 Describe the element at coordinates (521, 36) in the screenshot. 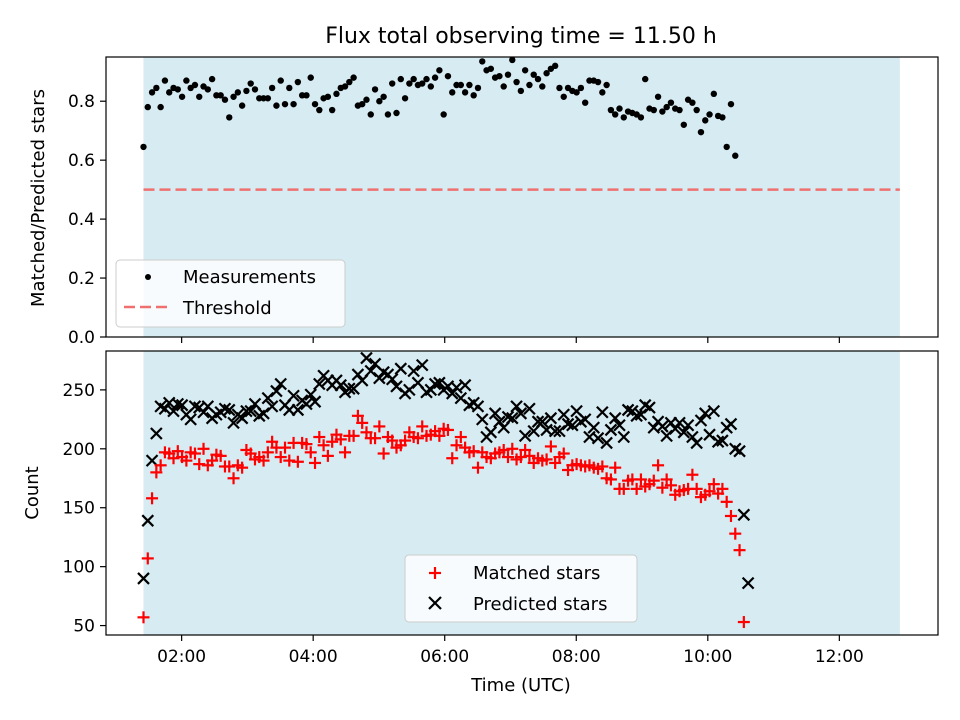

I see `chart-title: Flux total observing time = 11.50 h` at that location.